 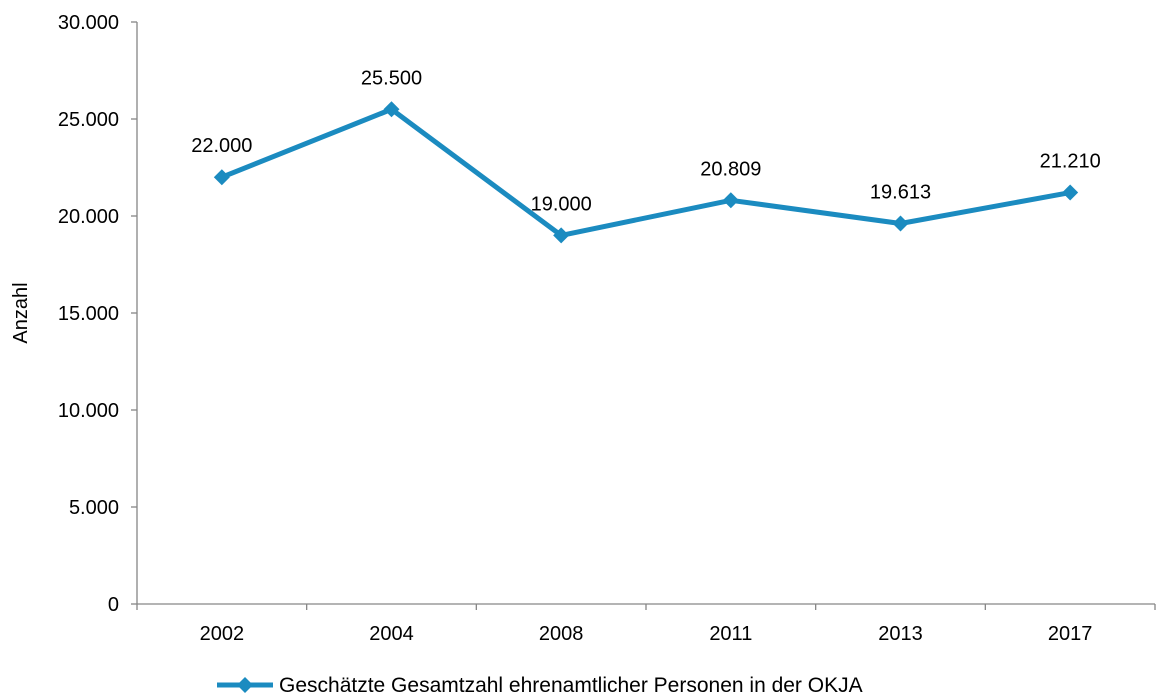 What do you see at coordinates (646, 624) in the screenshot?
I see `x-ticks: 2002 2004 2008 2011 2013 2017` at bounding box center [646, 624].